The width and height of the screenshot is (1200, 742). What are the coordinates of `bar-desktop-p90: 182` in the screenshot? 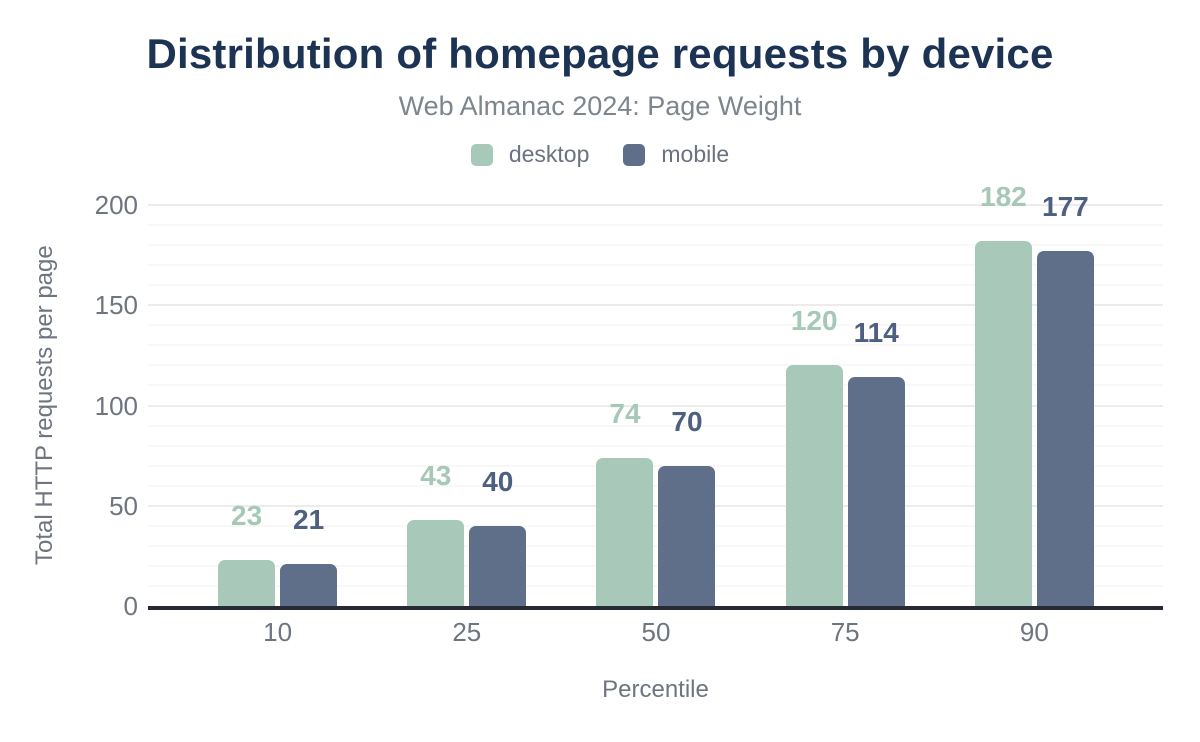 It's located at (1003, 393).